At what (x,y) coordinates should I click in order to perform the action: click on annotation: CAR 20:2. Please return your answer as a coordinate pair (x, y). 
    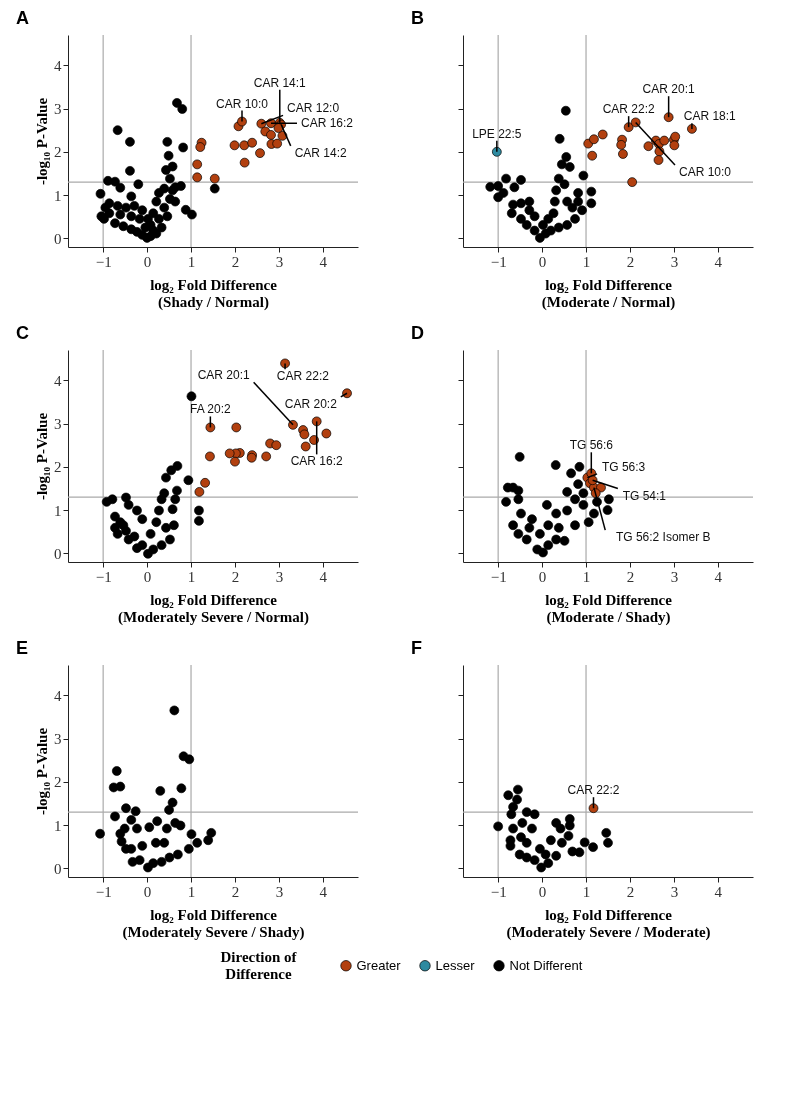
    Looking at the image, I should click on (311, 403).